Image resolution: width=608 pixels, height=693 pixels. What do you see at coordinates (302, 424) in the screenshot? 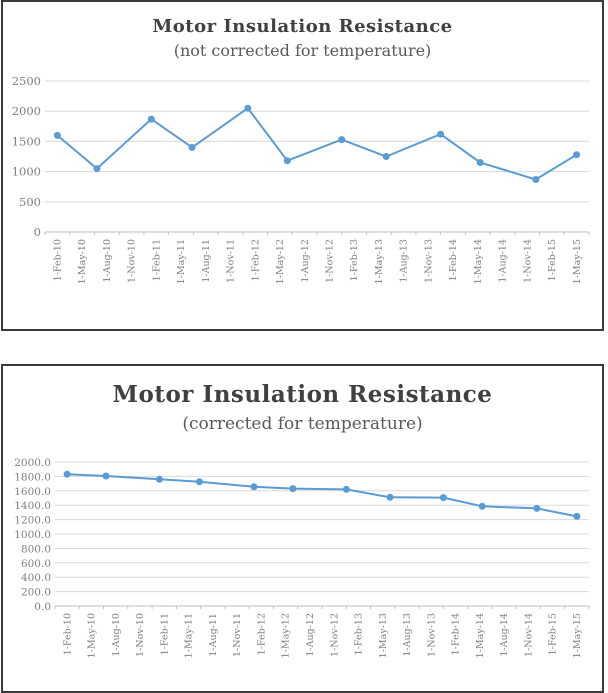
I see `chart-subtitle: (corrected for temperature)` at bounding box center [302, 424].